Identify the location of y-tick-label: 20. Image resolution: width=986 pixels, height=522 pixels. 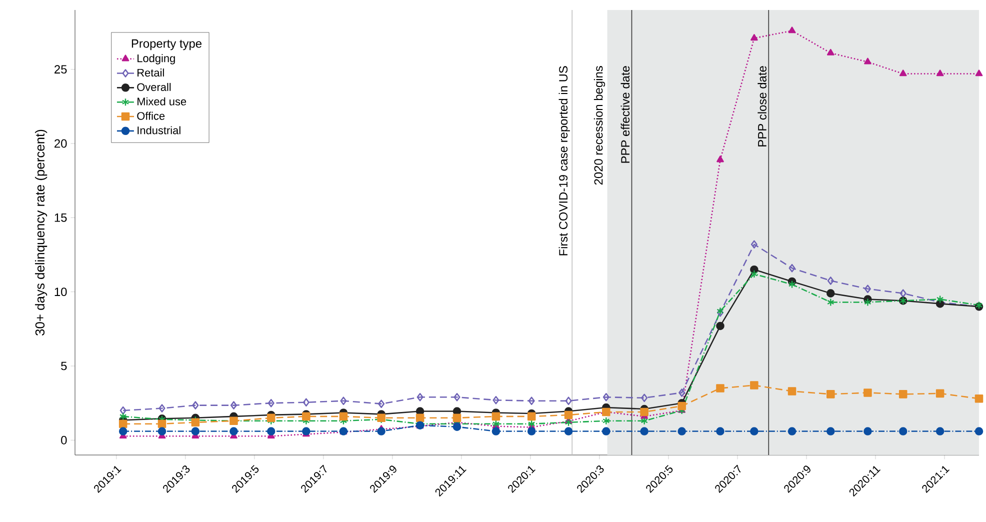
(60, 143).